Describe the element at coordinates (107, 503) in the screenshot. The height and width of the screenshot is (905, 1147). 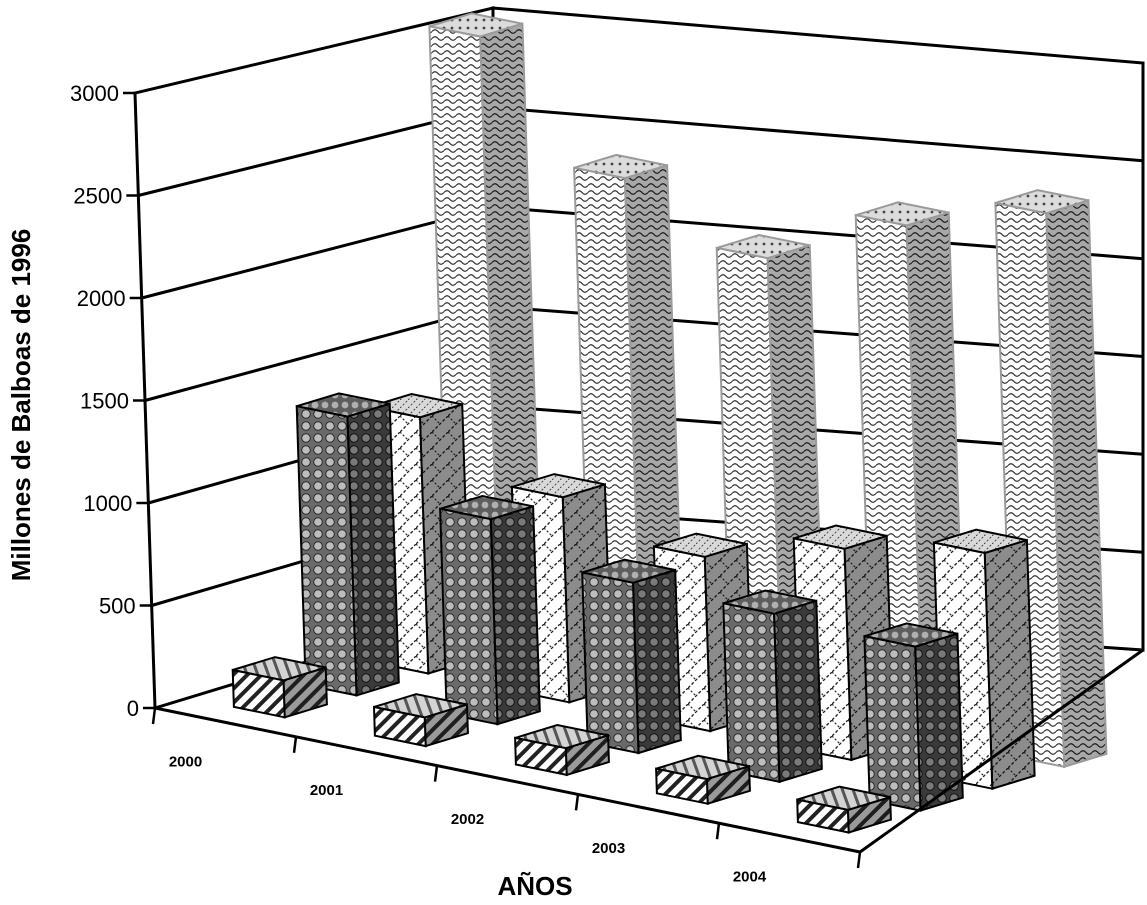
I see `y-tick-label: 1000` at that location.